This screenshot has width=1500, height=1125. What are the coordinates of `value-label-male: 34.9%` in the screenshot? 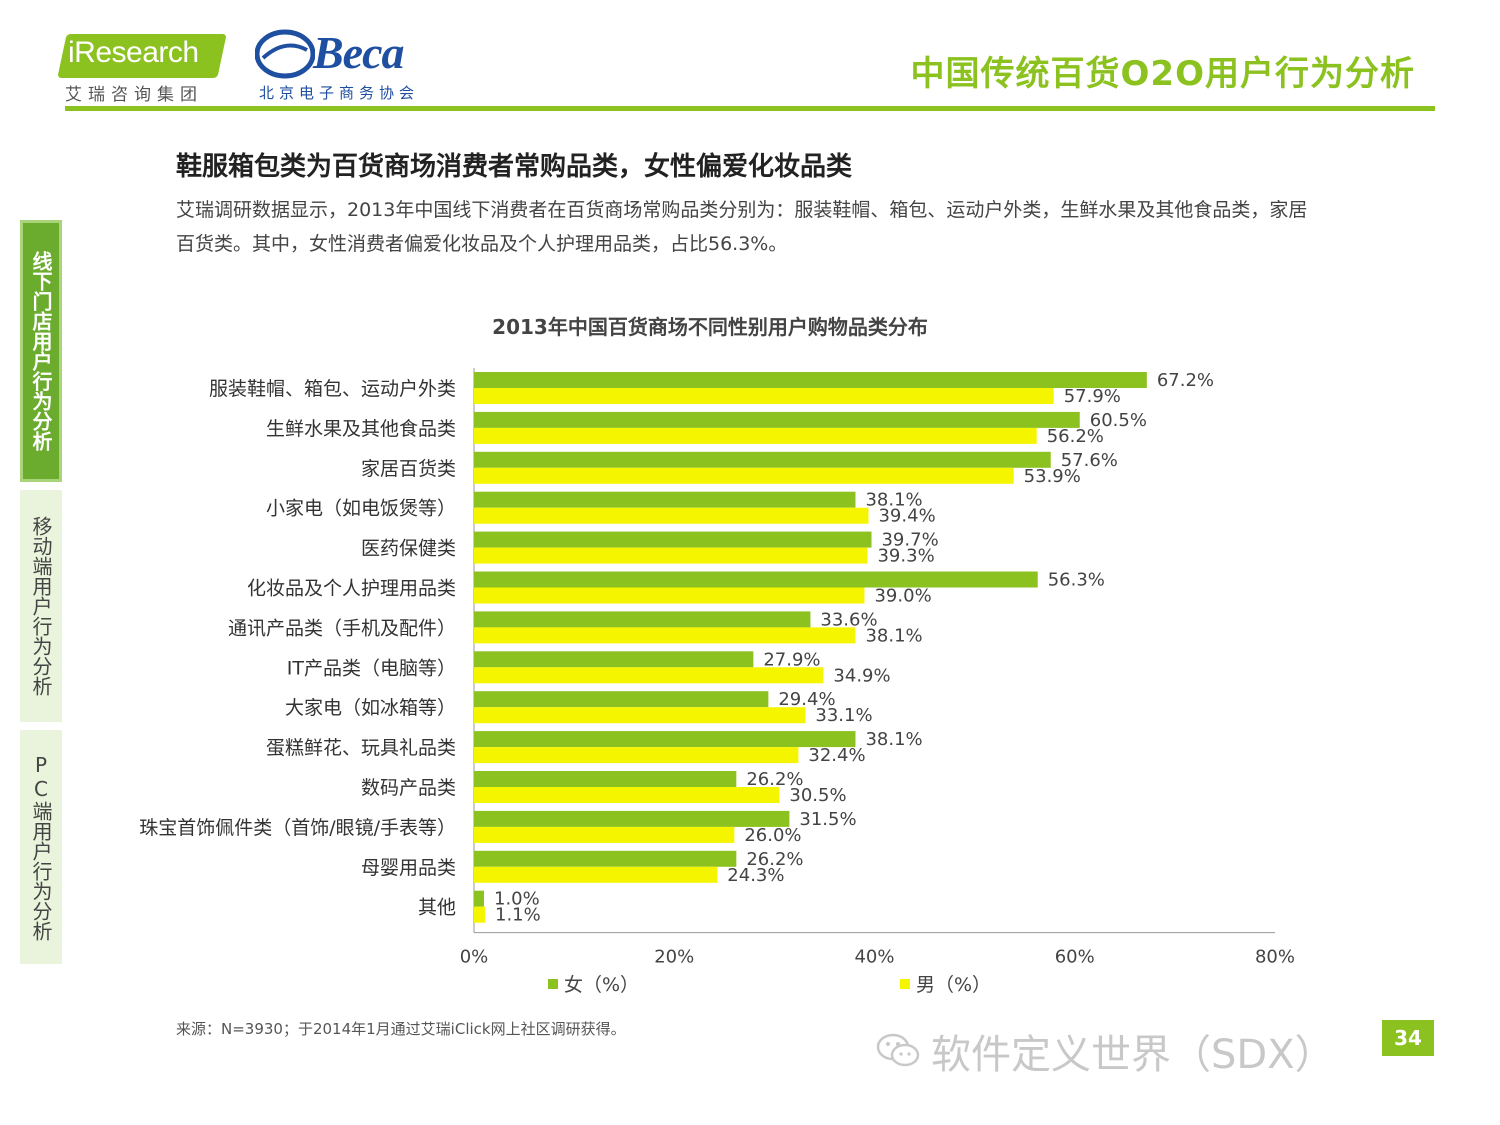 It's located at (861, 675).